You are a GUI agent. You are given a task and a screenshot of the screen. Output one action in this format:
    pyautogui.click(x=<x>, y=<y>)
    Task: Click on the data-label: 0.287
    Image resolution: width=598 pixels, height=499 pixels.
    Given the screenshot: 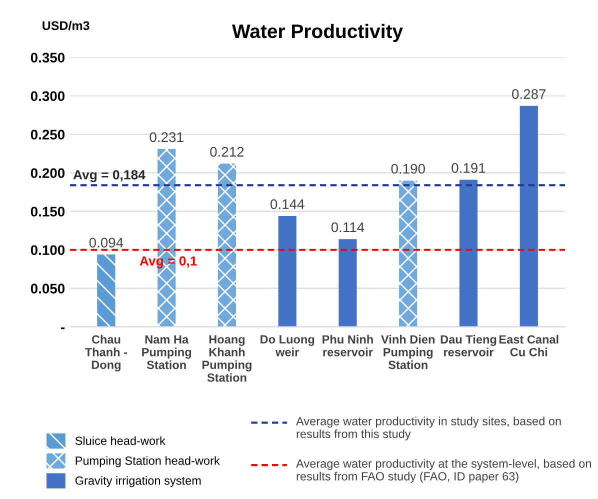 What is the action you would take?
    pyautogui.click(x=529, y=94)
    